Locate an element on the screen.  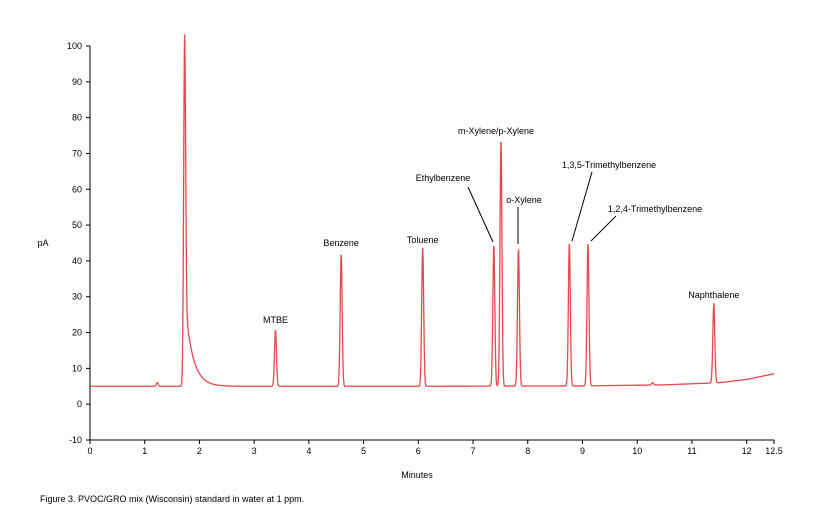
peak-label: Ethylbenzene is located at coordinates (443, 178).